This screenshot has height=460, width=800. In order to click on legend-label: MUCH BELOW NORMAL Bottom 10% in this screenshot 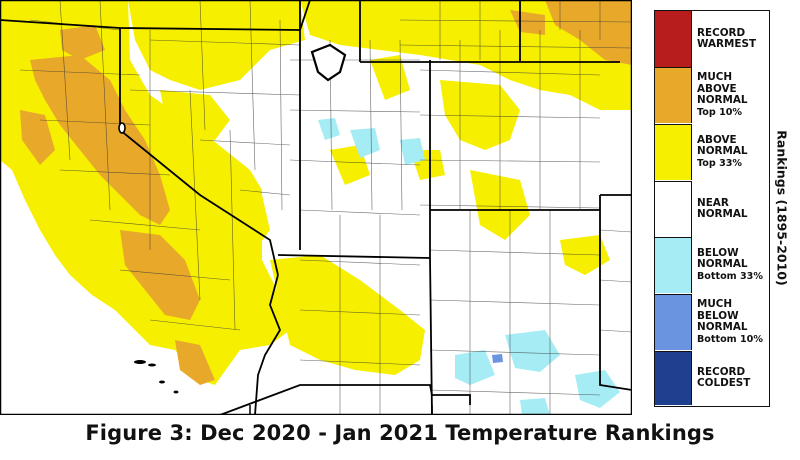, I will do `click(730, 322)`.